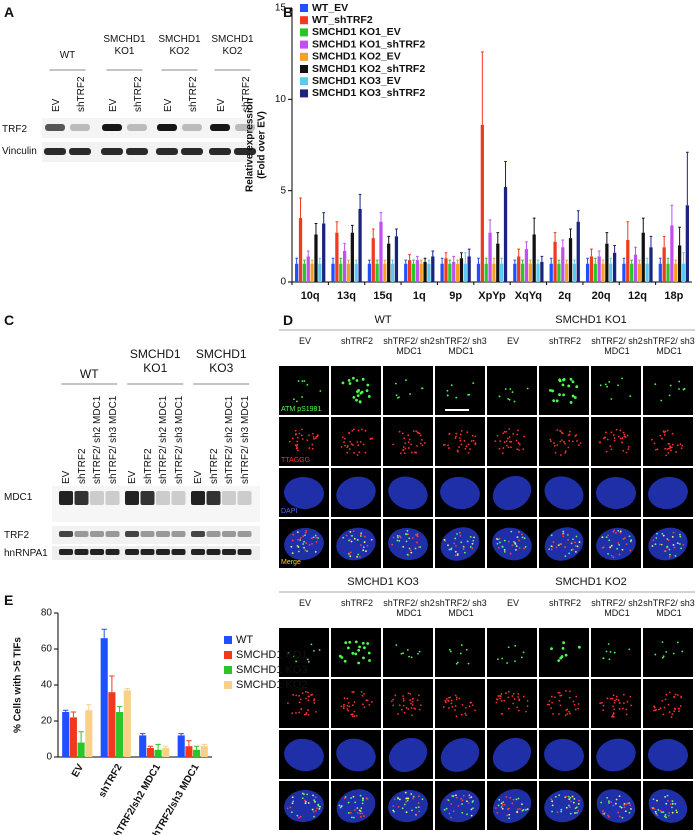  I want to click on lane-label: EV, so click(132, 477).